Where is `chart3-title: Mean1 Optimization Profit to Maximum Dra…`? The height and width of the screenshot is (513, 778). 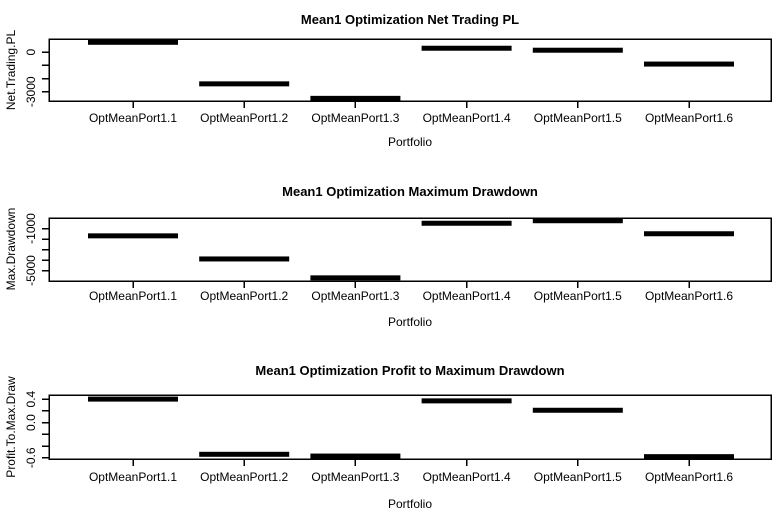 chart3-title: Mean1 Optimization Profit to Maximum Dra… is located at coordinates (410, 370).